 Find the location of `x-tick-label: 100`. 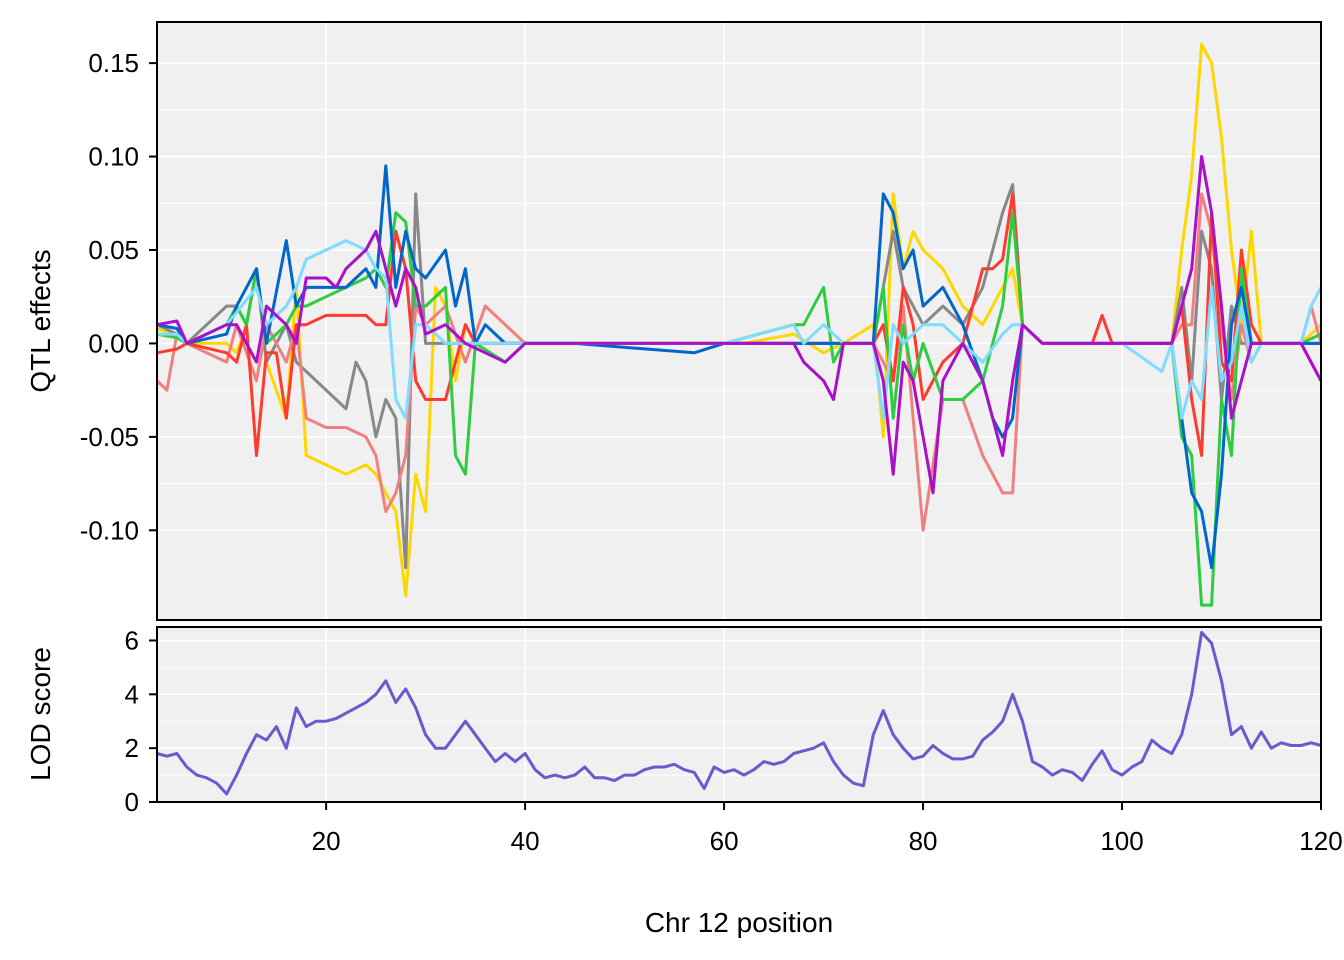

x-tick-label: 100 is located at coordinates (1121, 841).